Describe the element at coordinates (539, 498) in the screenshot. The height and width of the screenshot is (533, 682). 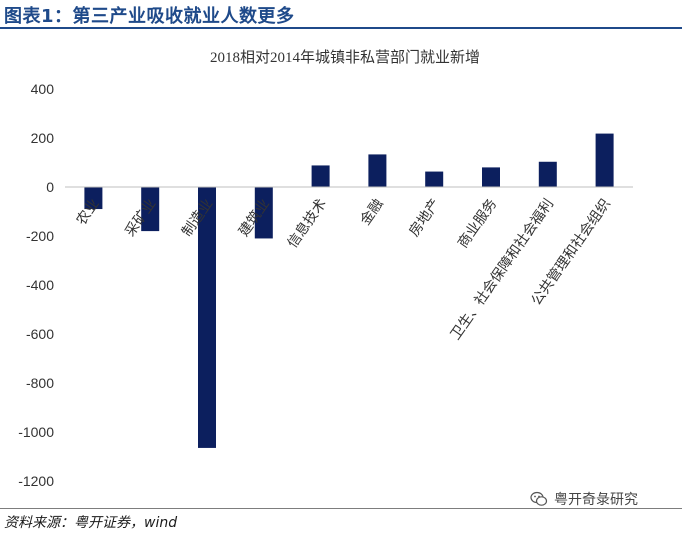
I see `wechat-icon` at that location.